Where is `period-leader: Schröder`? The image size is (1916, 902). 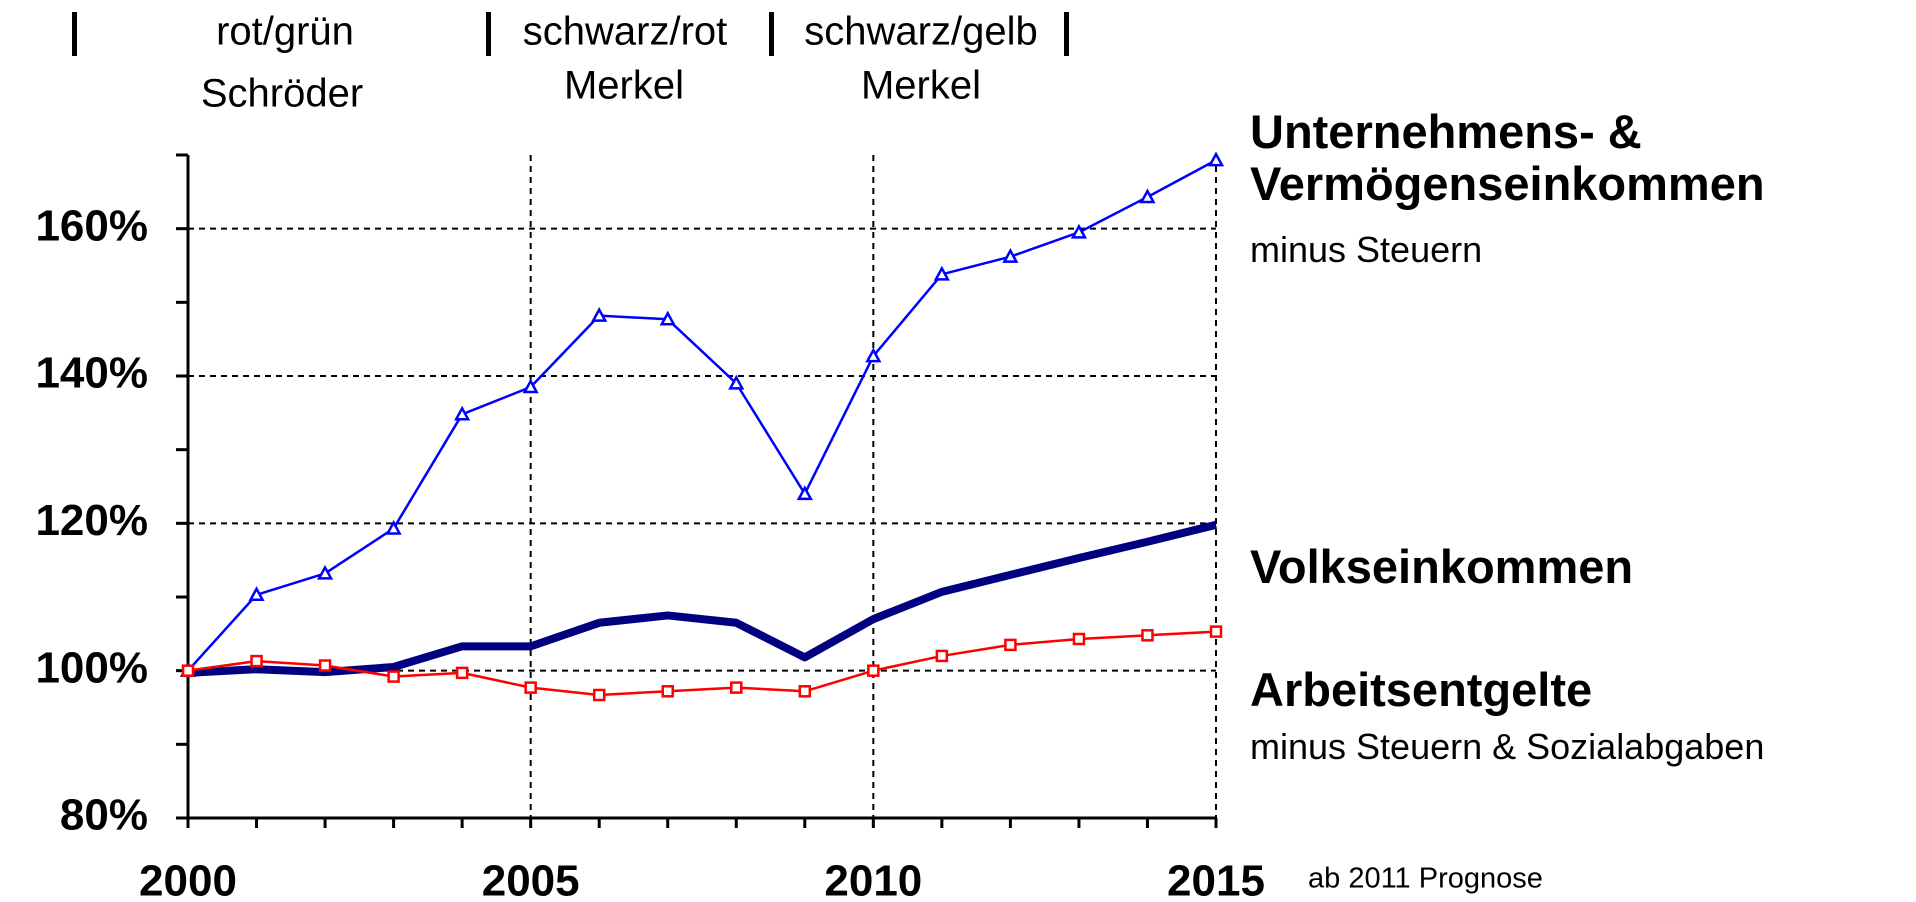
period-leader: Schröder is located at coordinates (282, 94).